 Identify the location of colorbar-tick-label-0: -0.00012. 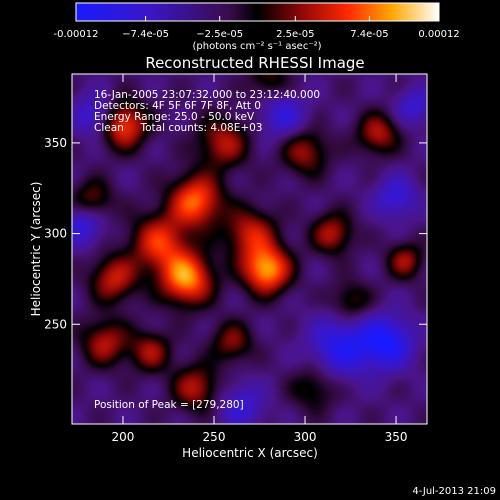
(76, 34).